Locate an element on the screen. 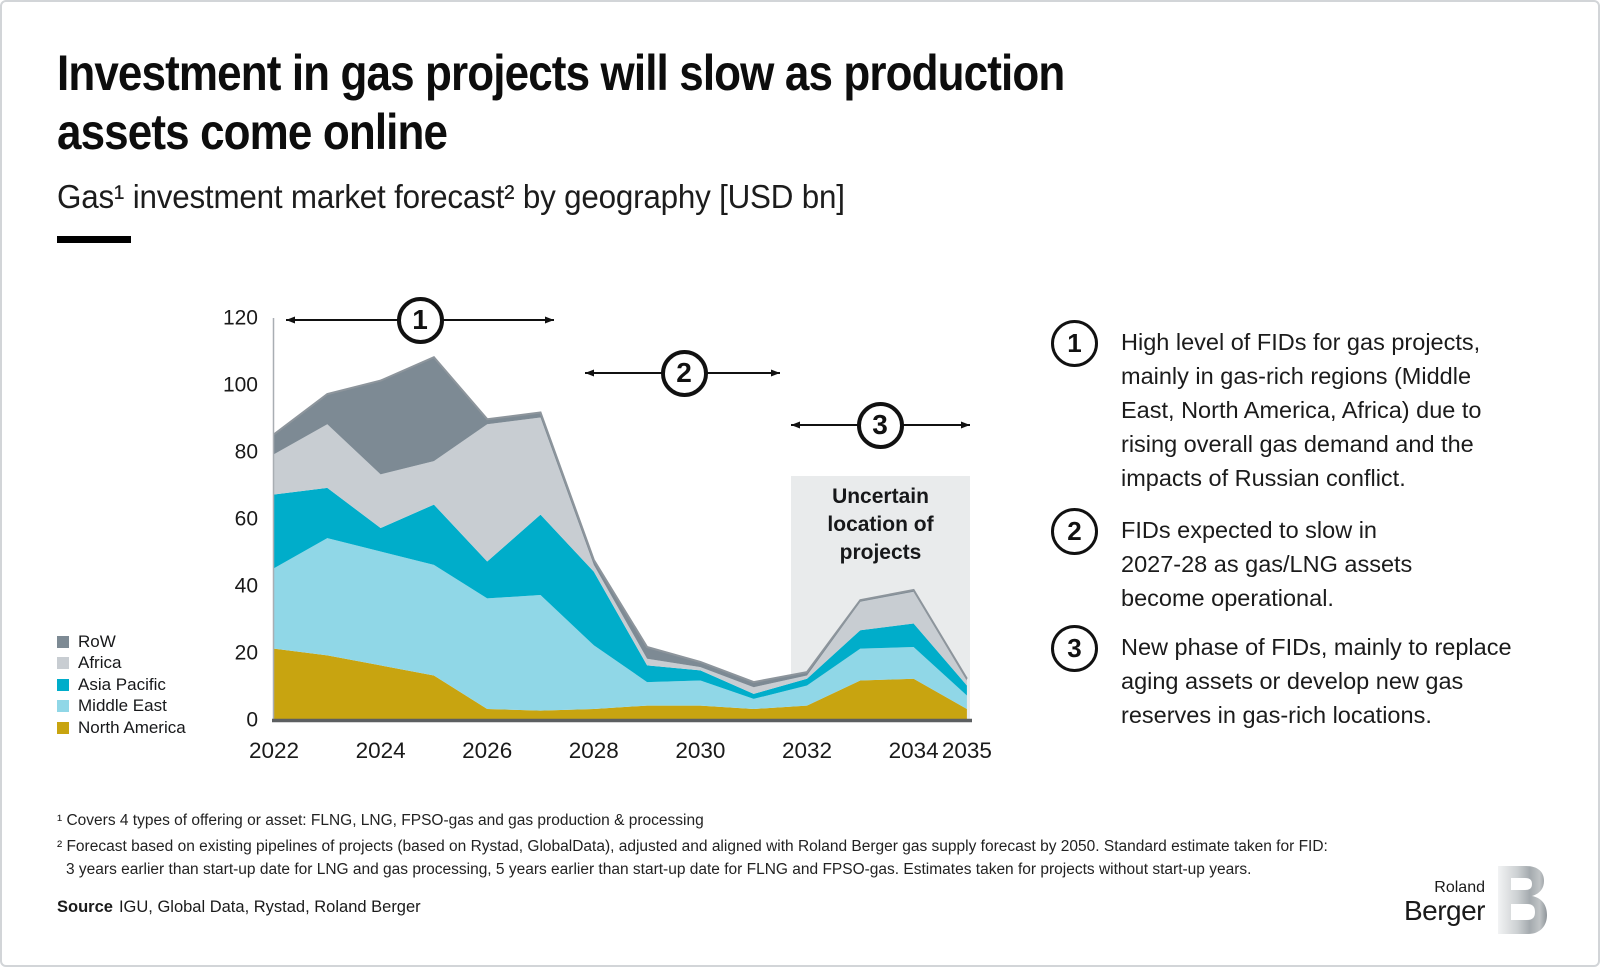  area-north-america is located at coordinates (620, 683).